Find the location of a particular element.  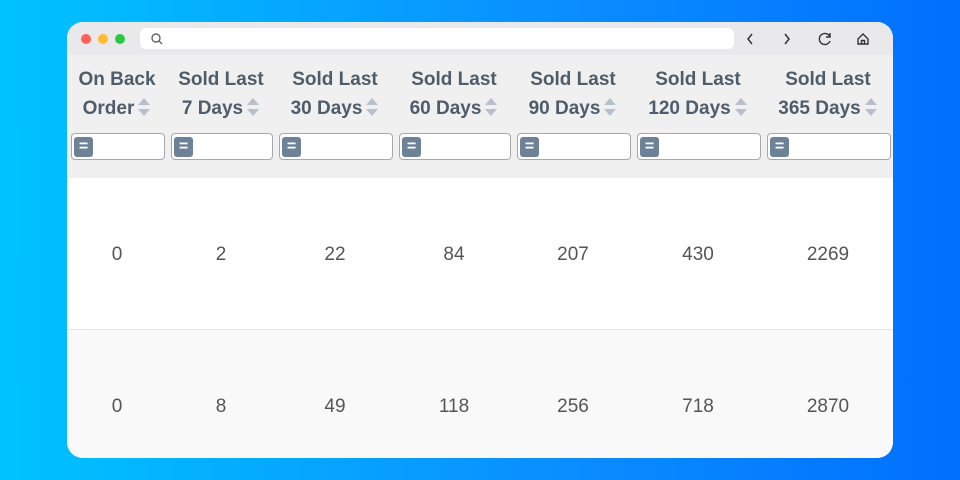

column-header: Sold Last 7 Days is located at coordinates (221, 94).